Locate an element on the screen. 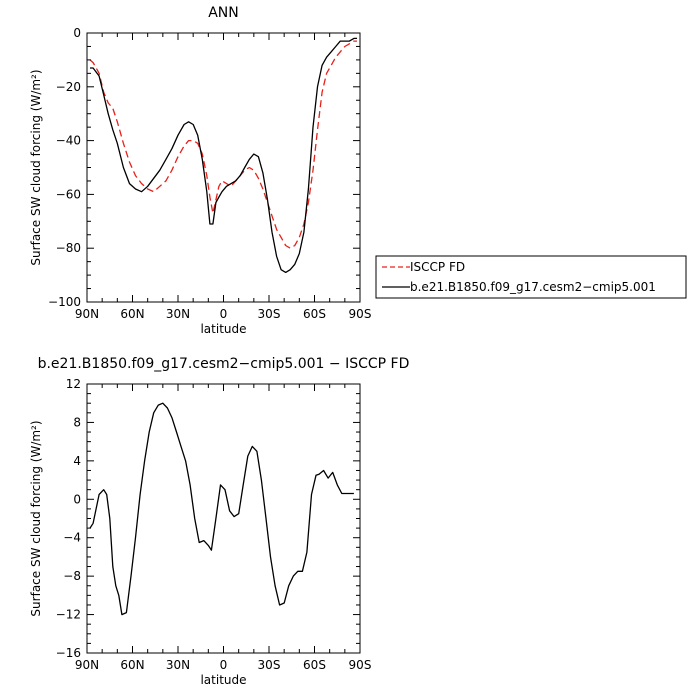 This screenshot has height=700, width=700. y-tick-label: −12 is located at coordinates (68, 615).